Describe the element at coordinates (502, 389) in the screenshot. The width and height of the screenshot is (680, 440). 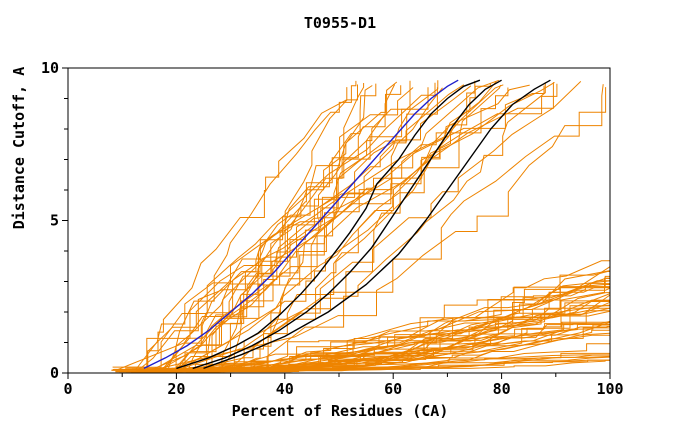
I see `x-tick-label: 80` at that location.